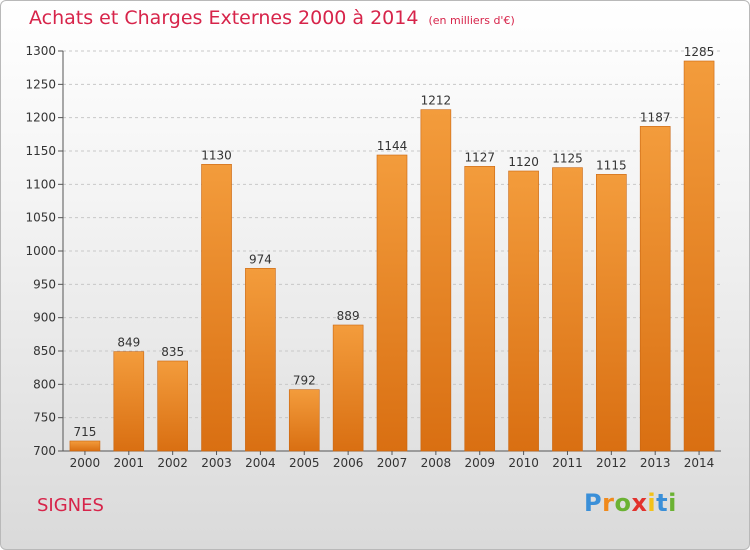  What do you see at coordinates (699, 463) in the screenshot?
I see `x-tick-label: 2014` at bounding box center [699, 463].